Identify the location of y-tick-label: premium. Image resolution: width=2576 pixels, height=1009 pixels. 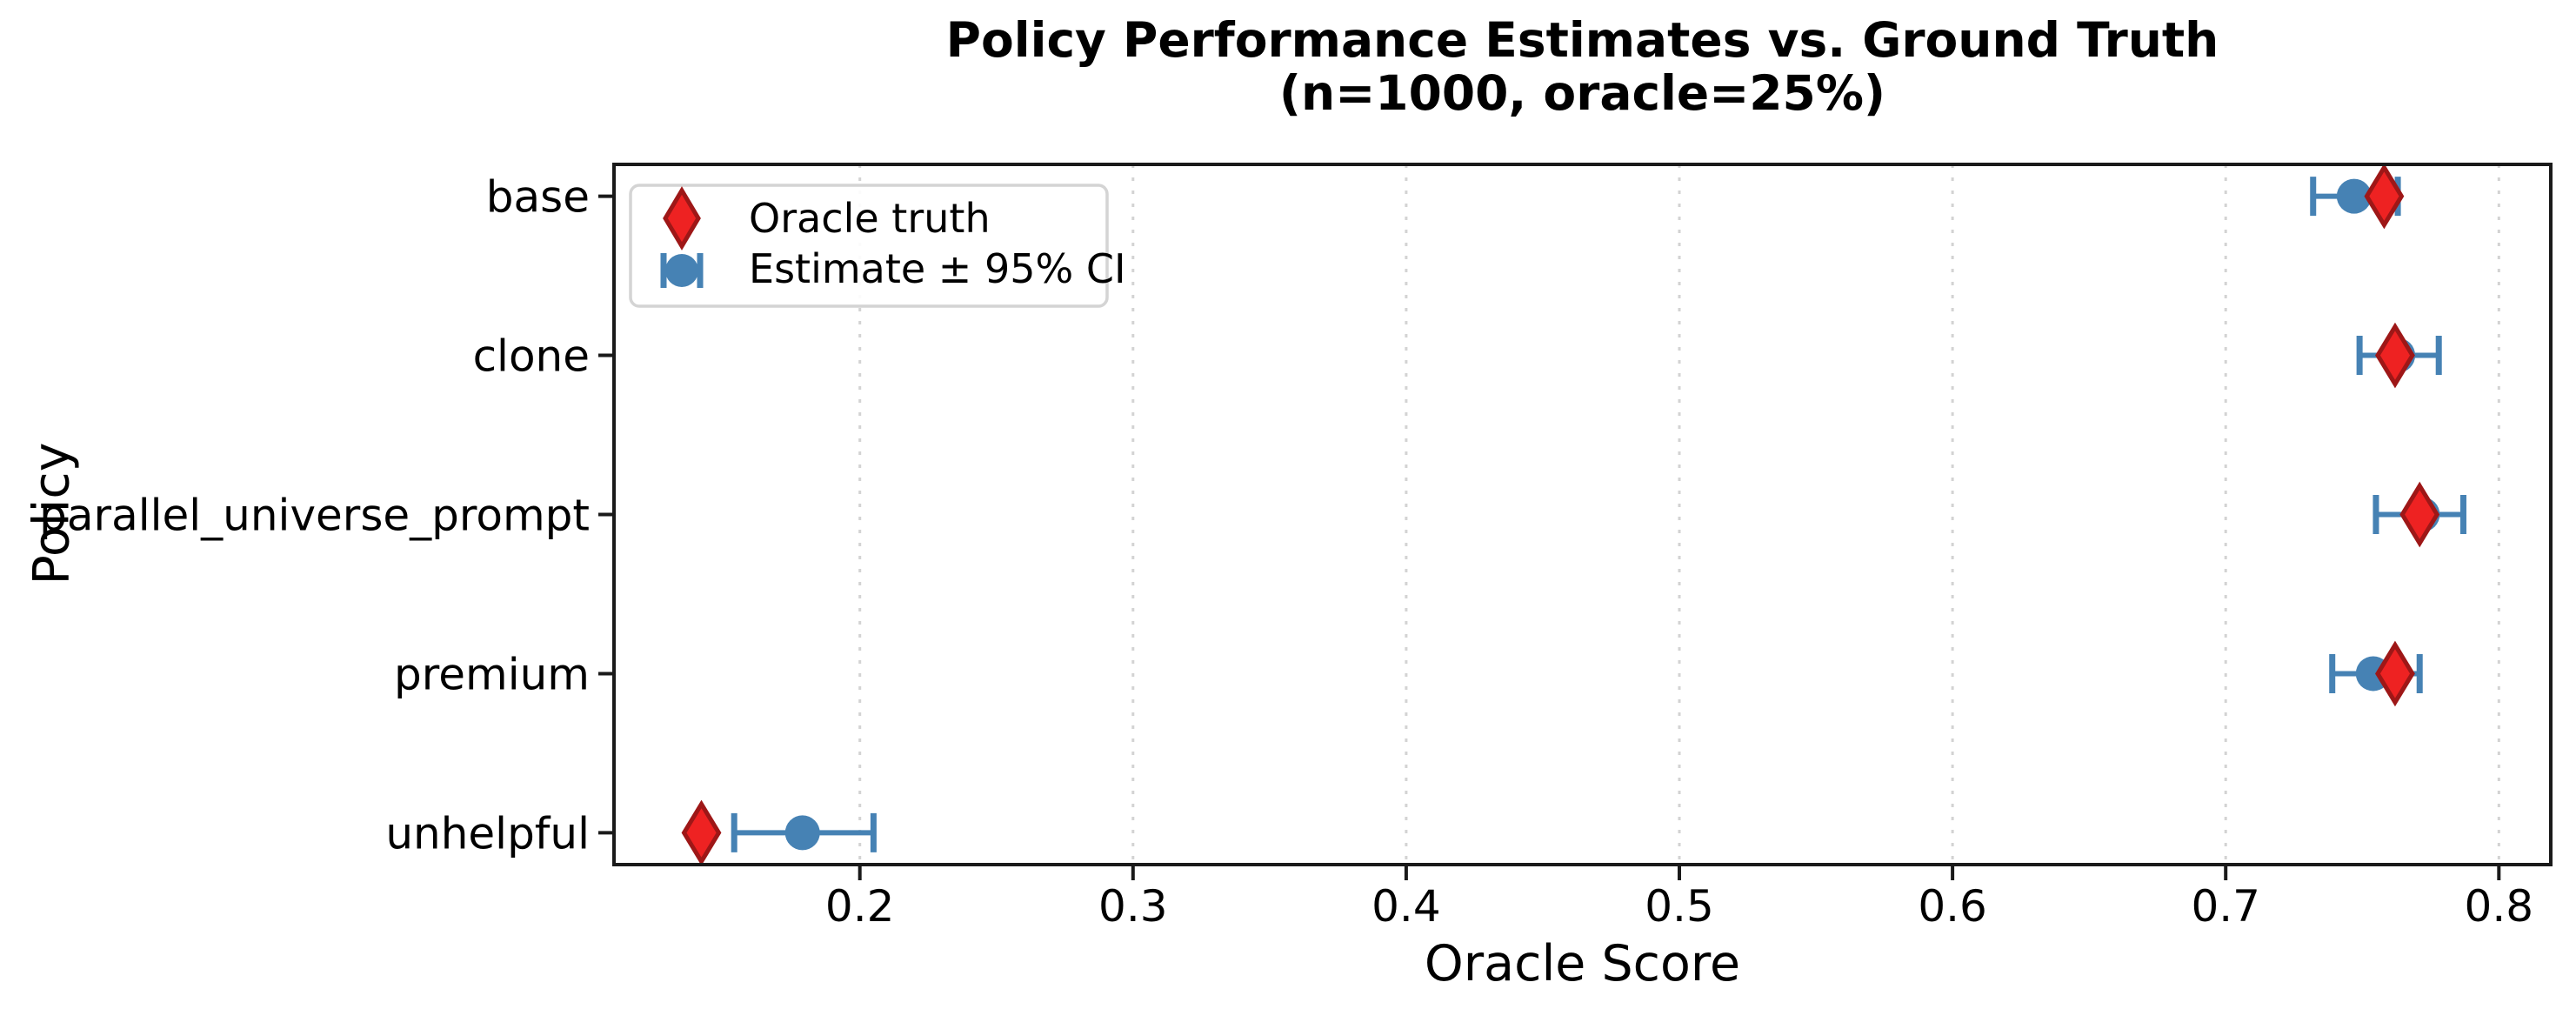
(492, 674).